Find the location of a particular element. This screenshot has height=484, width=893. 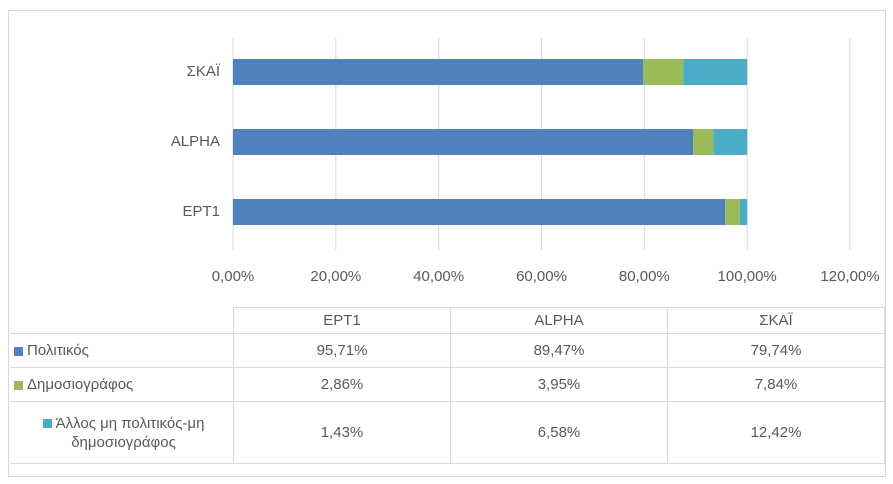

x-tick-label: 120,00% is located at coordinates (849, 276).